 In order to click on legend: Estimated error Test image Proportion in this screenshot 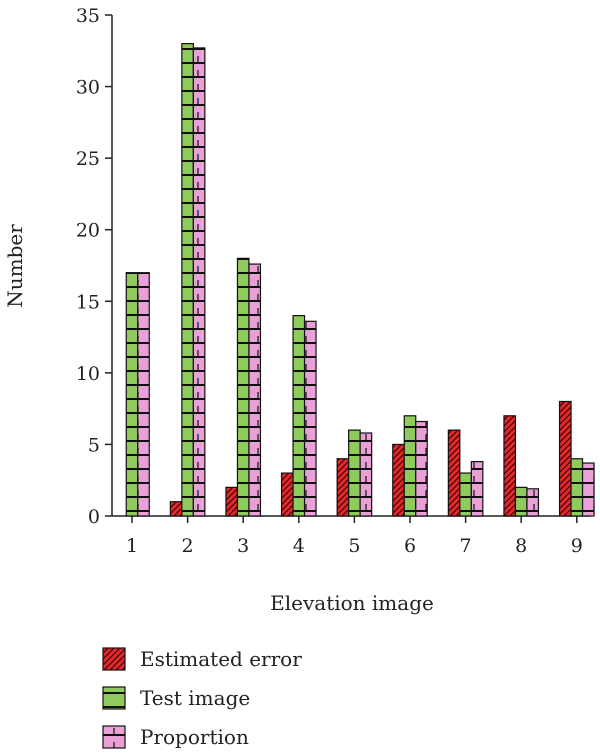, I will do `click(202, 698)`.